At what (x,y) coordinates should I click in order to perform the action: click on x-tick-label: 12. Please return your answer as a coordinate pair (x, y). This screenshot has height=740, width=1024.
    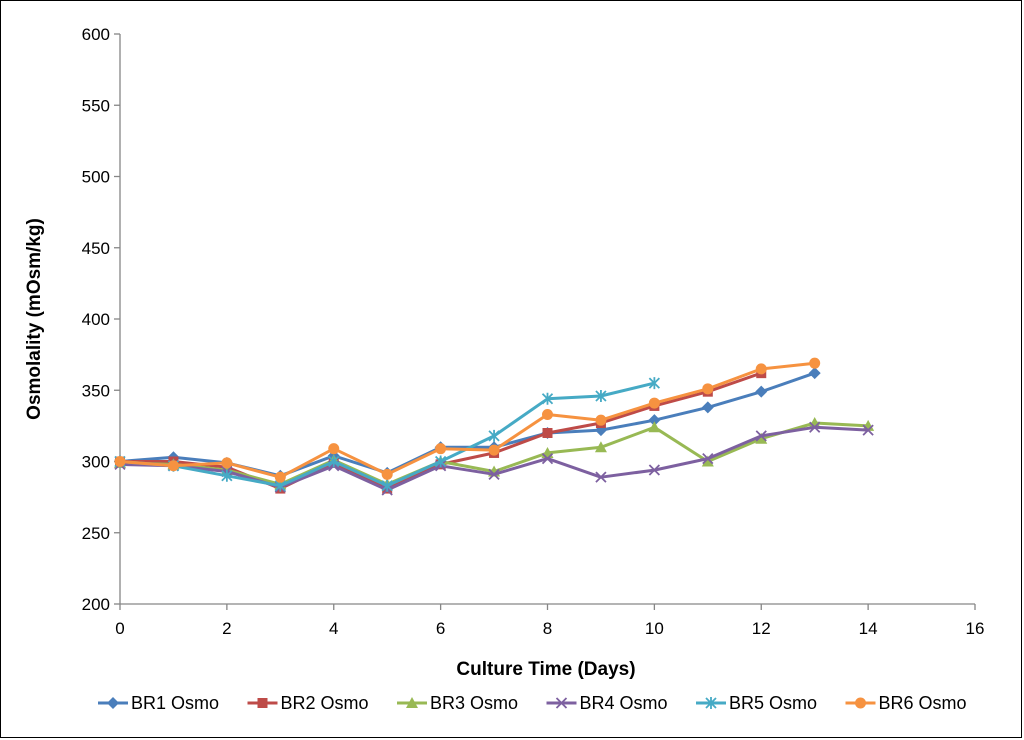
    Looking at the image, I should click on (761, 628).